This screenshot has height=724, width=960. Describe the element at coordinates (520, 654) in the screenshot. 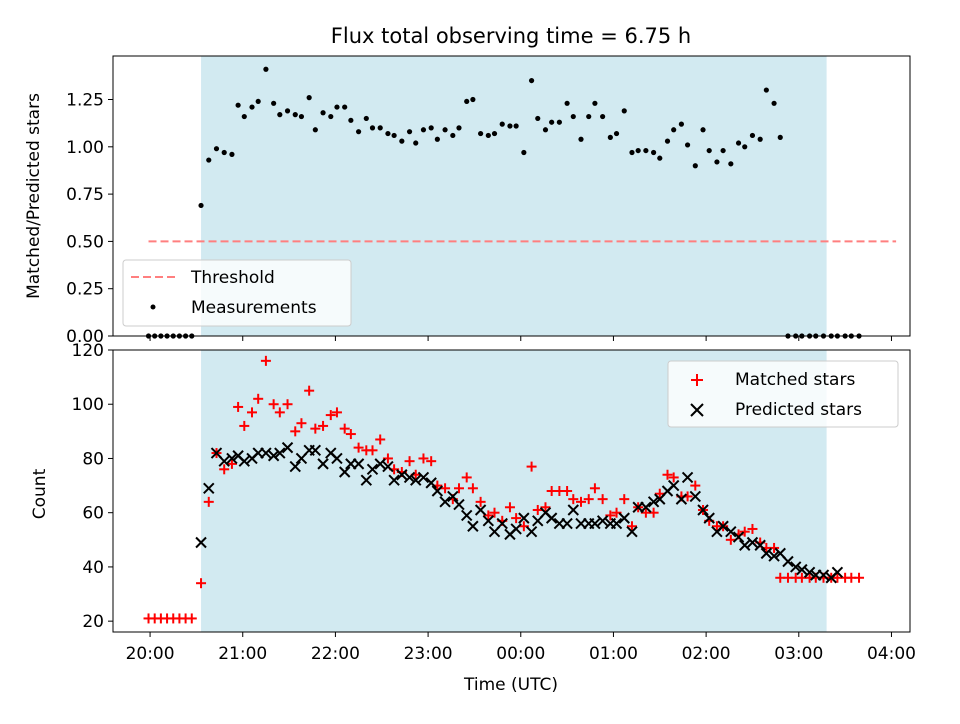

I see `bottom-x-tick-label: 00:00` at that location.